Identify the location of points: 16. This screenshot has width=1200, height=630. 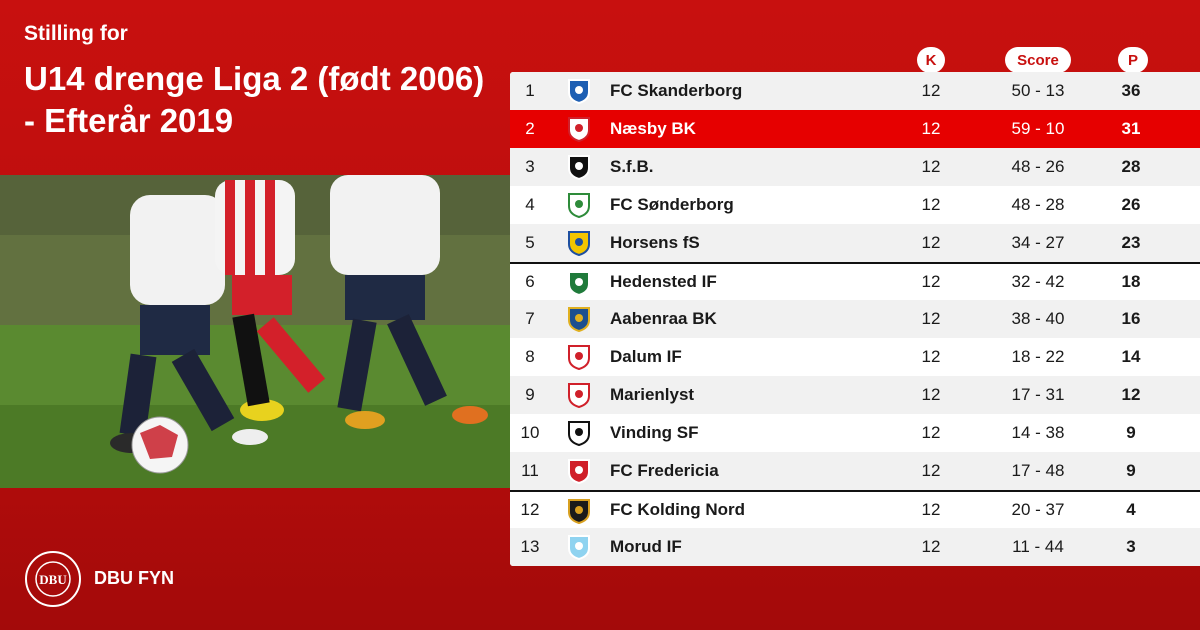
(1131, 318).